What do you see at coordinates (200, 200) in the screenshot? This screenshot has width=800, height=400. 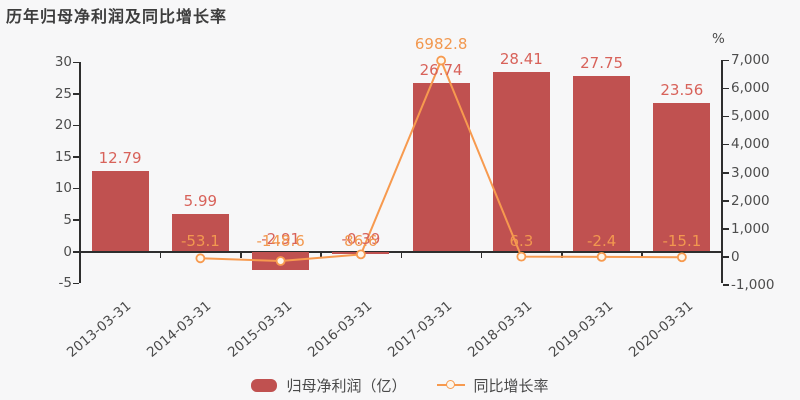 I see `bar-value-label: 5.99` at bounding box center [200, 200].